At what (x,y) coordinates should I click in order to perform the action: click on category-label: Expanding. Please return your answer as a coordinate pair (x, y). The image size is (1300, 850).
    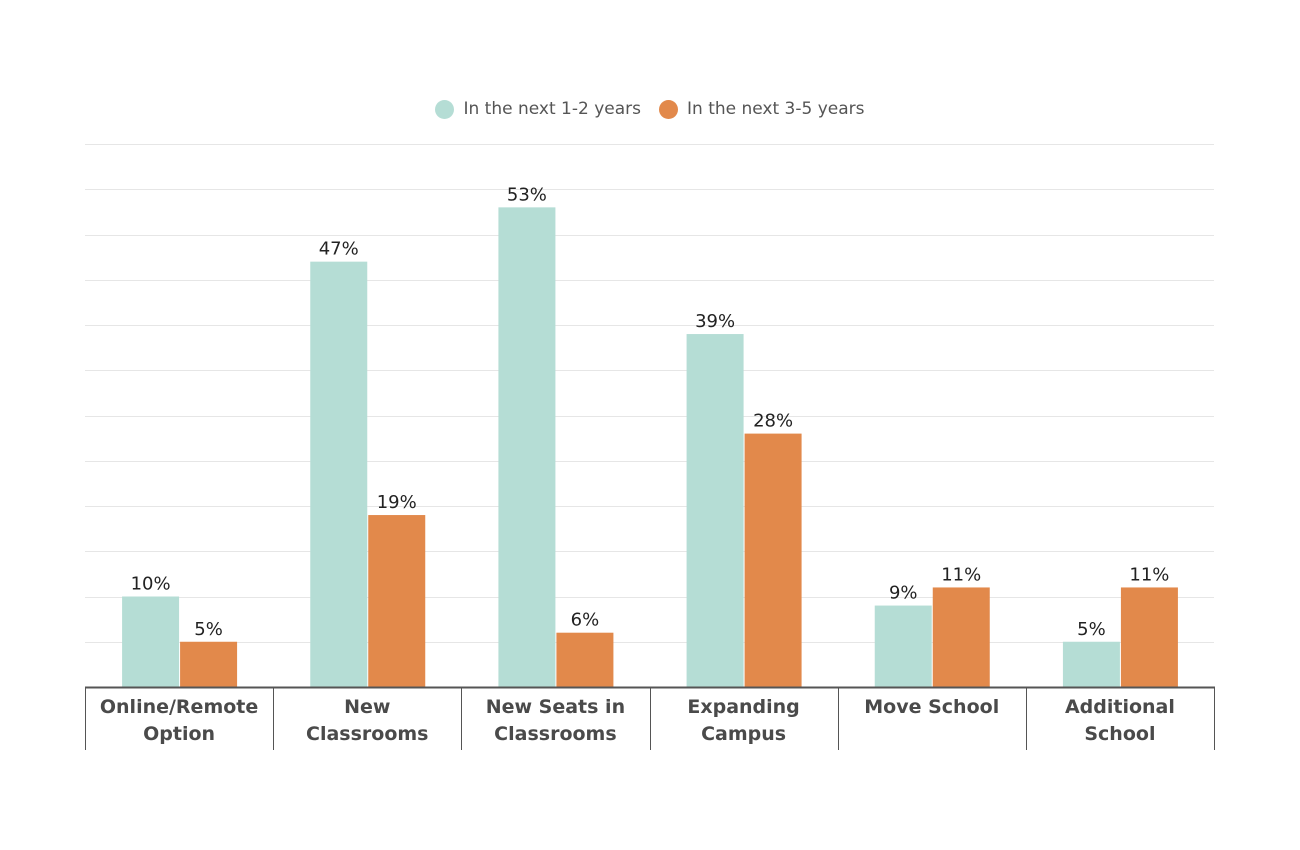
    Looking at the image, I should click on (743, 707).